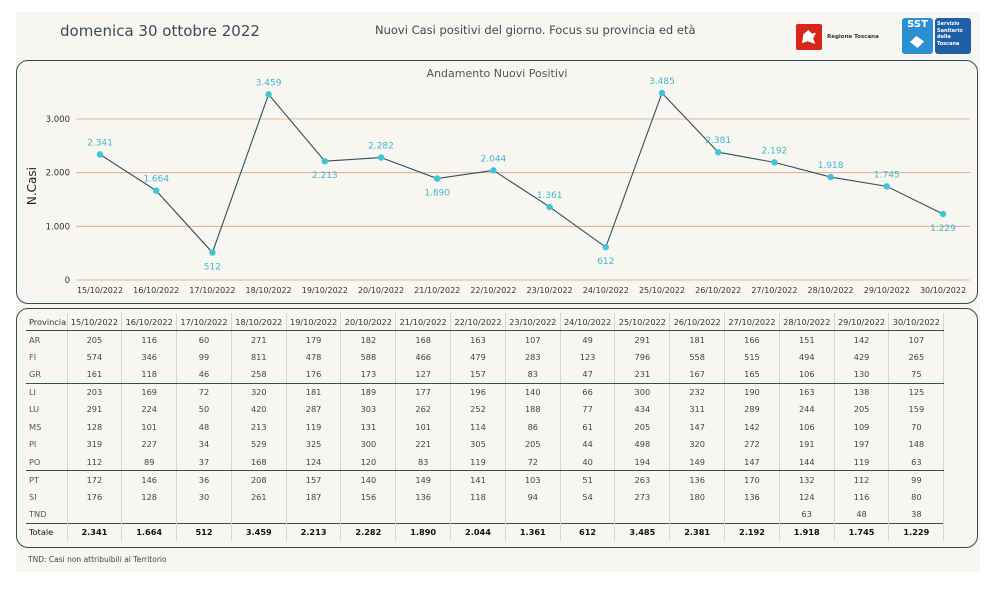 This screenshot has width=996, height=591. Describe the element at coordinates (149, 497) in the screenshot. I see `table-cell: 128` at that location.